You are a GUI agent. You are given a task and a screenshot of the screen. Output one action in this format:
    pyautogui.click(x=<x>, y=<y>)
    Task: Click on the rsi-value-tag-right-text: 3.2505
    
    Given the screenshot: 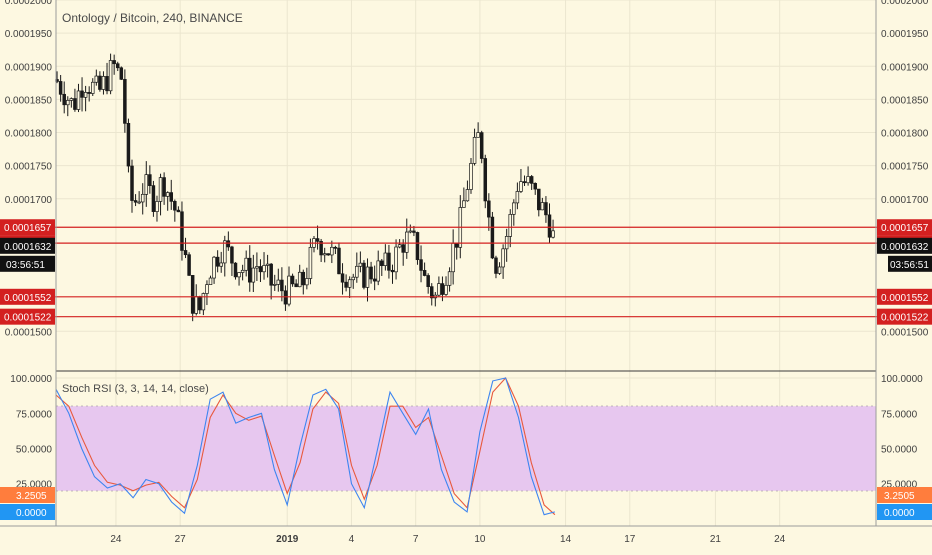 What is the action you would take?
    pyautogui.click(x=899, y=496)
    